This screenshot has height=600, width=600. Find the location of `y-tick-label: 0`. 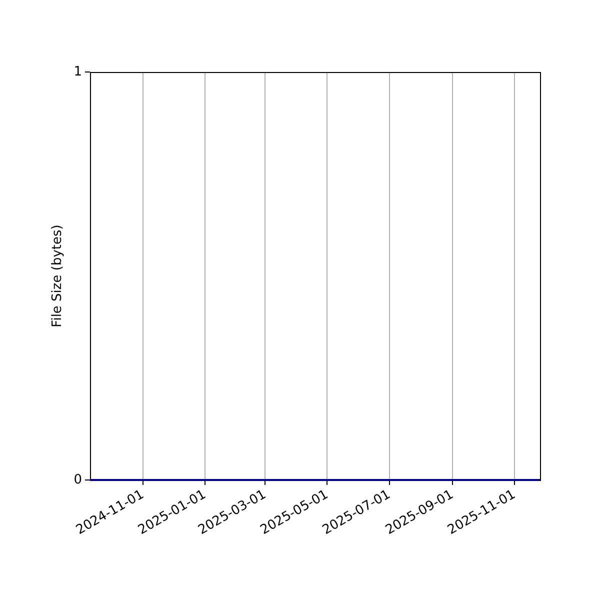

y-tick-label: 0 is located at coordinates (78, 480).